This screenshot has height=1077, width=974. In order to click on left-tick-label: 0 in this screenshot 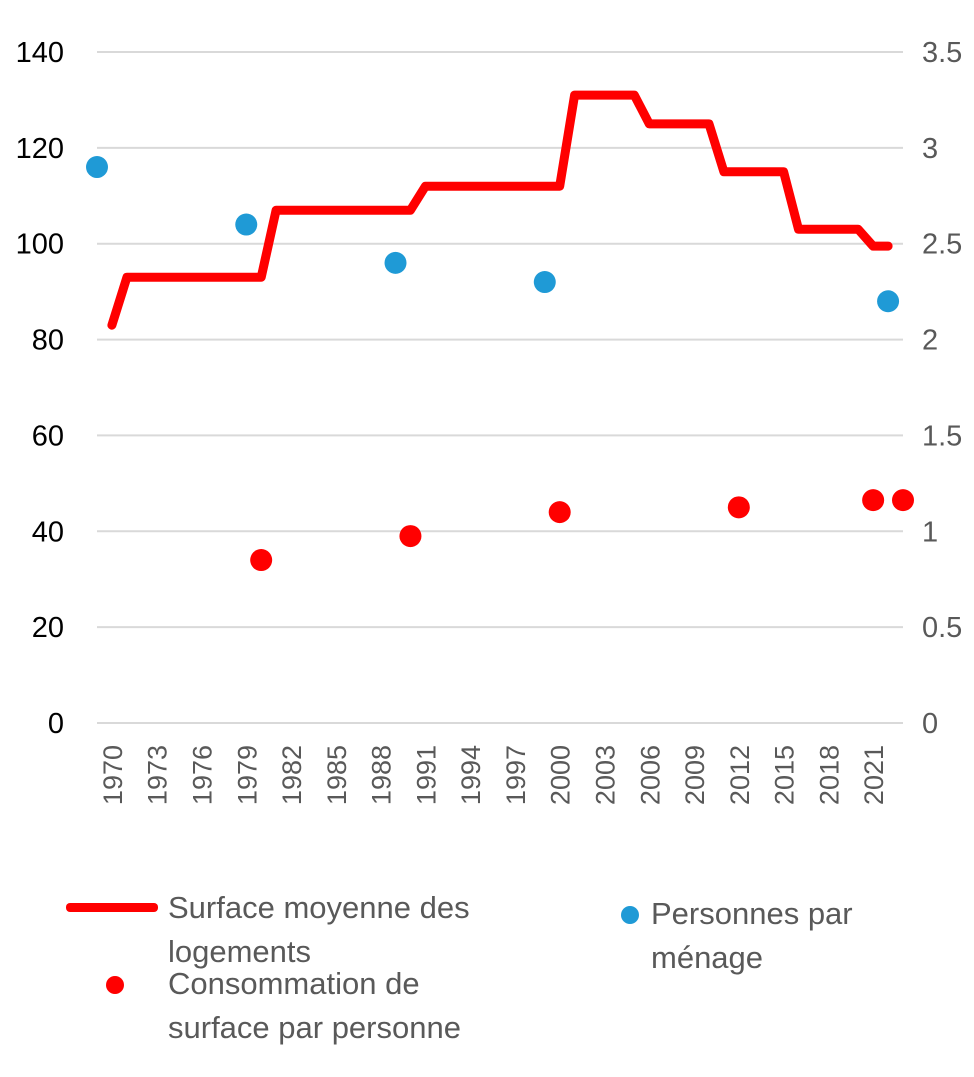, I will do `click(56, 724)`.